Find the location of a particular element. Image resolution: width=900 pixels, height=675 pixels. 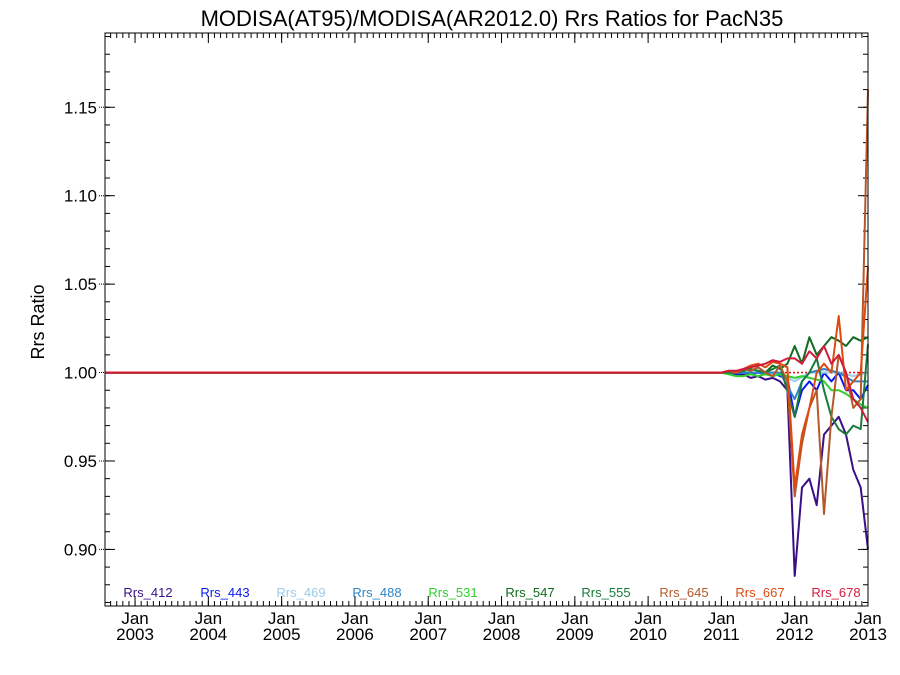

x-tick-label: 2009 is located at coordinates (575, 634).